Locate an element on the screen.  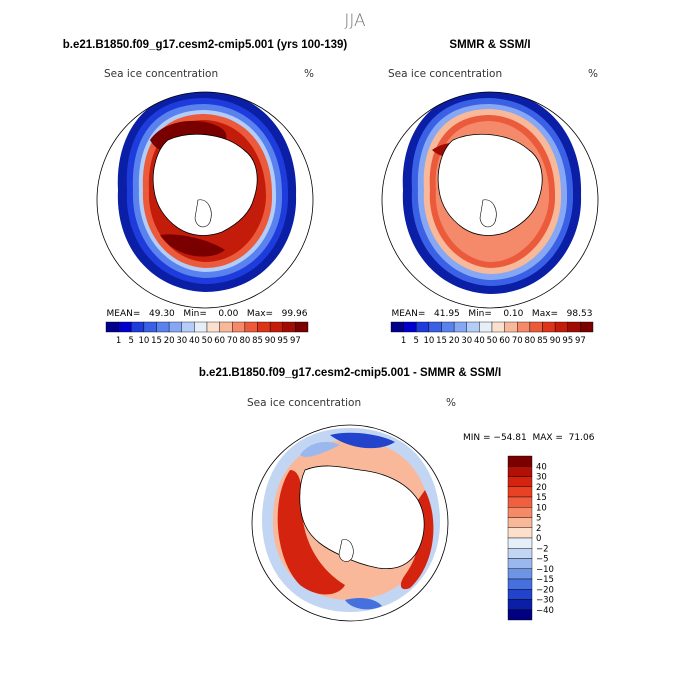
model-colorbar-tick-label: 10 is located at coordinates (143, 341).